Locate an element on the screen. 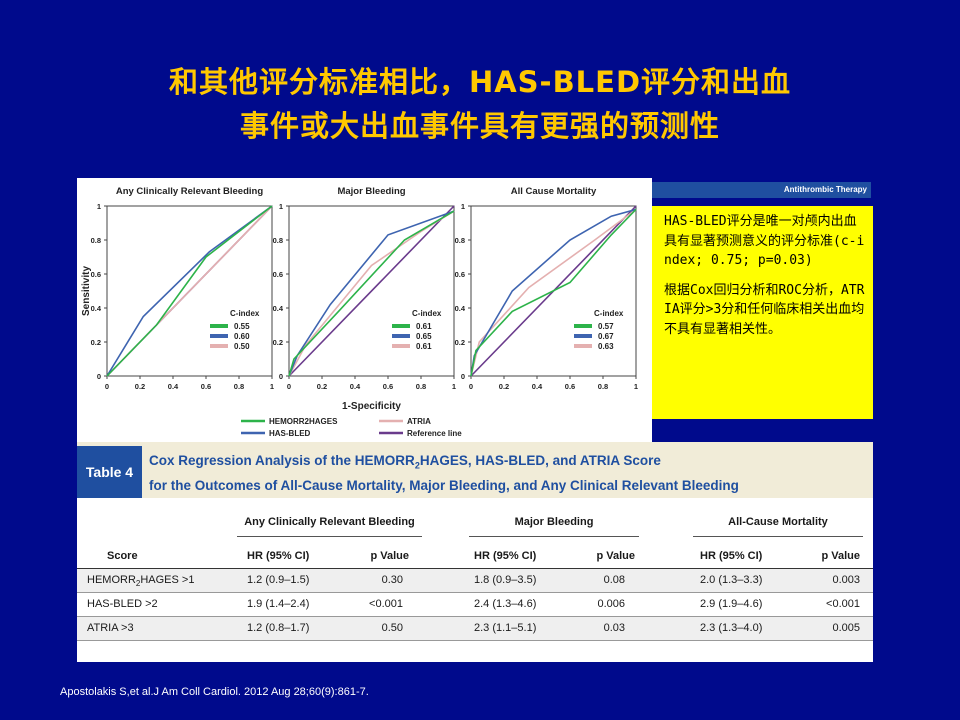 This screenshot has height=720, width=960. hr-cell: 1.2 (0.8–1.7) is located at coordinates (278, 628).